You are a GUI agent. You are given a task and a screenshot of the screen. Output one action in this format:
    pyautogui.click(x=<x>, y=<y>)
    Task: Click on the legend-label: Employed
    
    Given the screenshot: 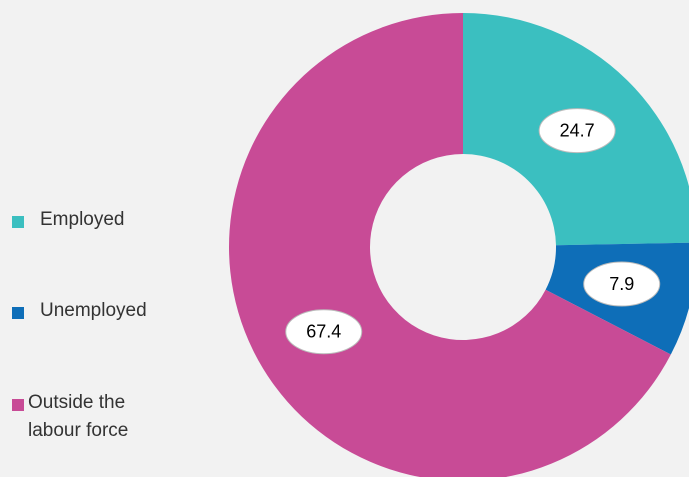 What is the action you would take?
    pyautogui.click(x=82, y=219)
    